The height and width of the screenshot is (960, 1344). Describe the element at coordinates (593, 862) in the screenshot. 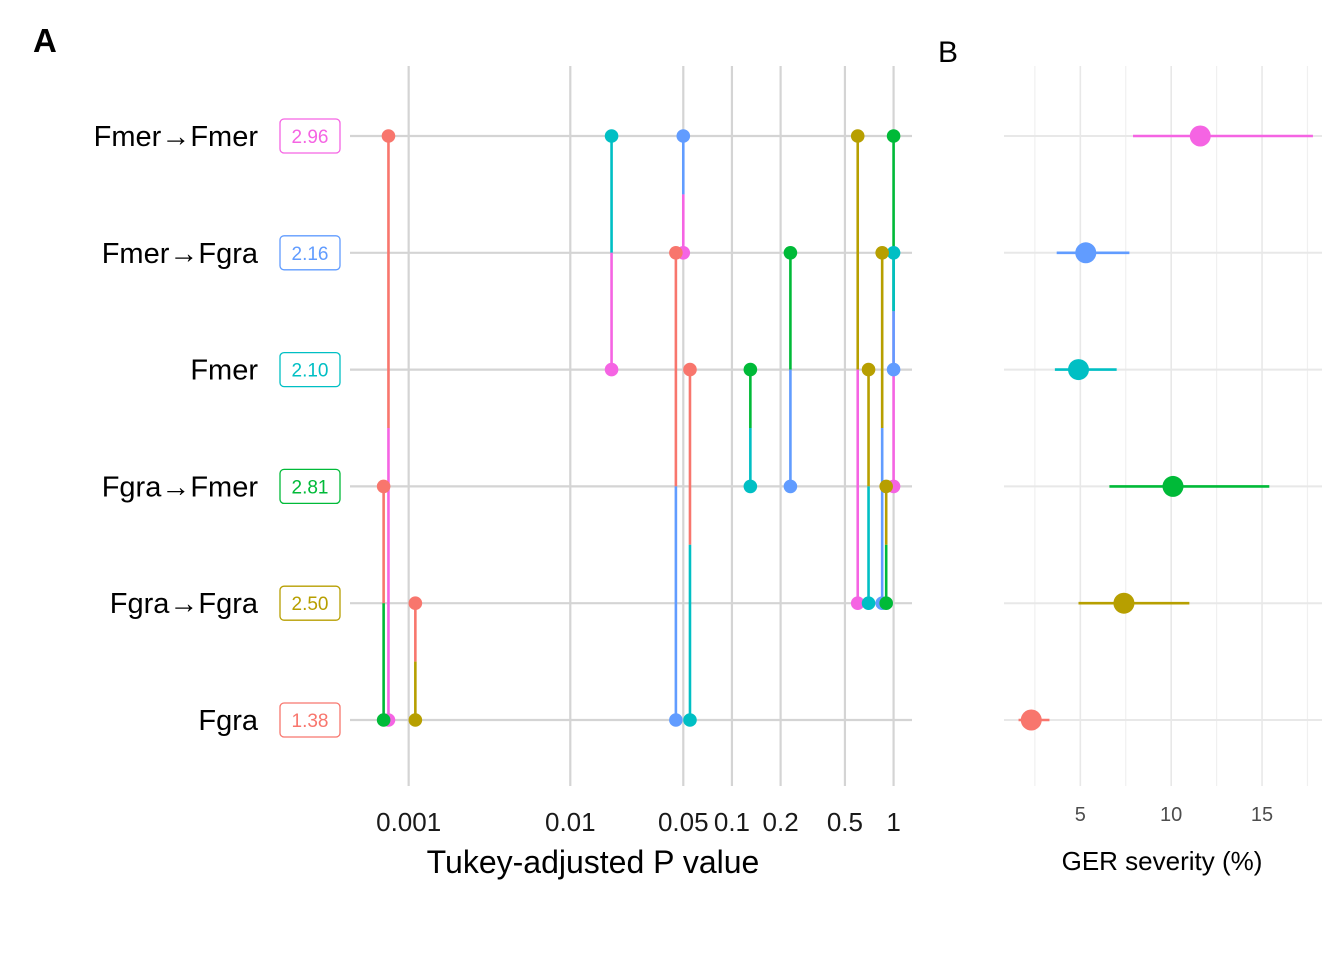

I see `panel-a-x-axis-label: Tukey-adjusted P value` at that location.